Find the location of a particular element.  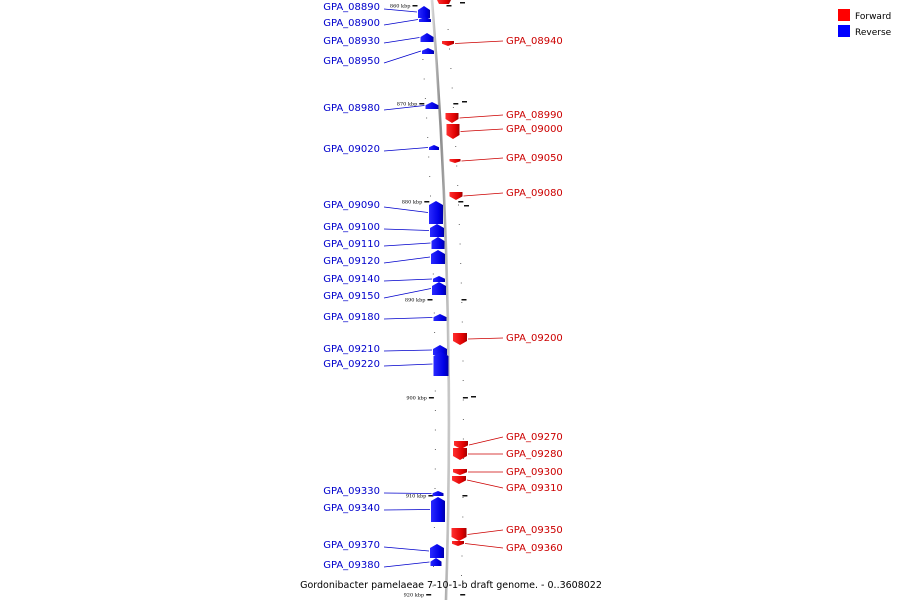

gene-label-reverse: GPA_09150 is located at coordinates (351, 296).